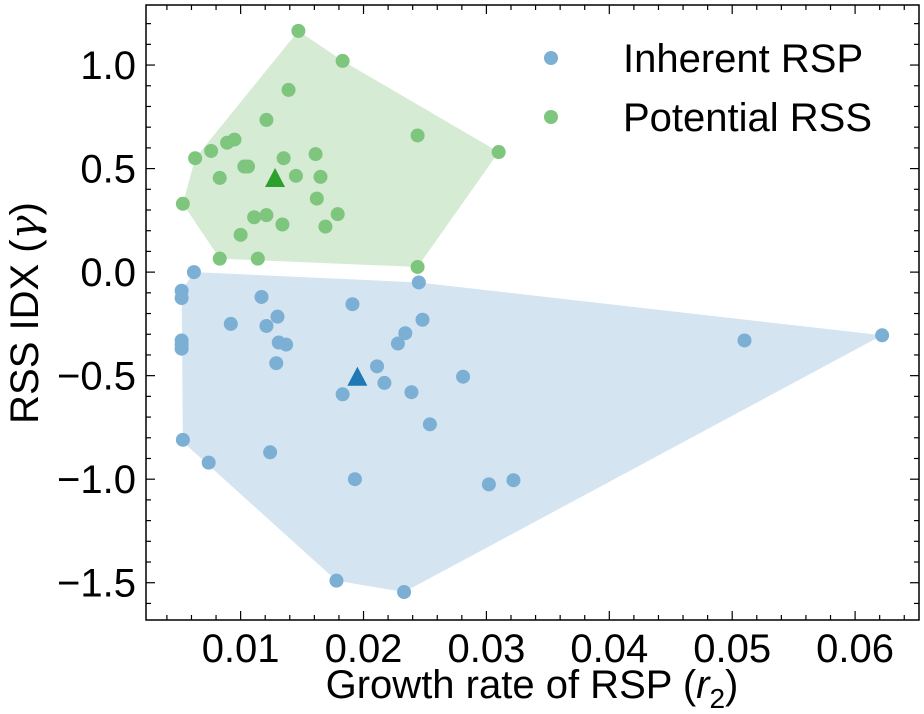  What do you see at coordinates (609, 649) in the screenshot?
I see `x-tick-label-3: 0.04` at bounding box center [609, 649].